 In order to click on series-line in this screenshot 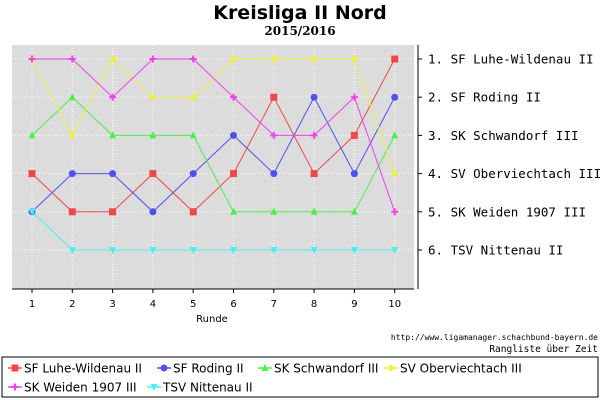, I will do `click(213, 231)`.